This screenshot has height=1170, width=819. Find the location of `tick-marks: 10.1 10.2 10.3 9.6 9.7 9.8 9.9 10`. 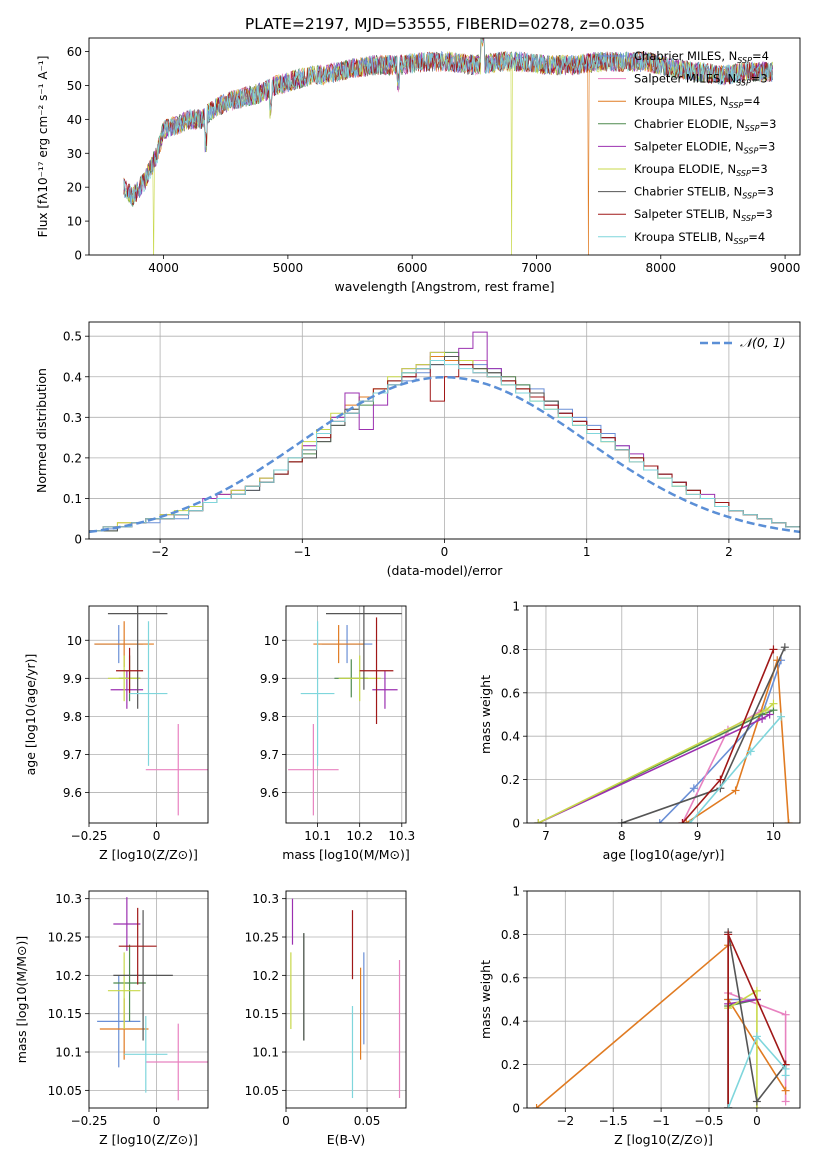

tick-marks: 10.1 10.2 10.3 9.6 9.7 9.8 9.9 10 is located at coordinates (337, 738).